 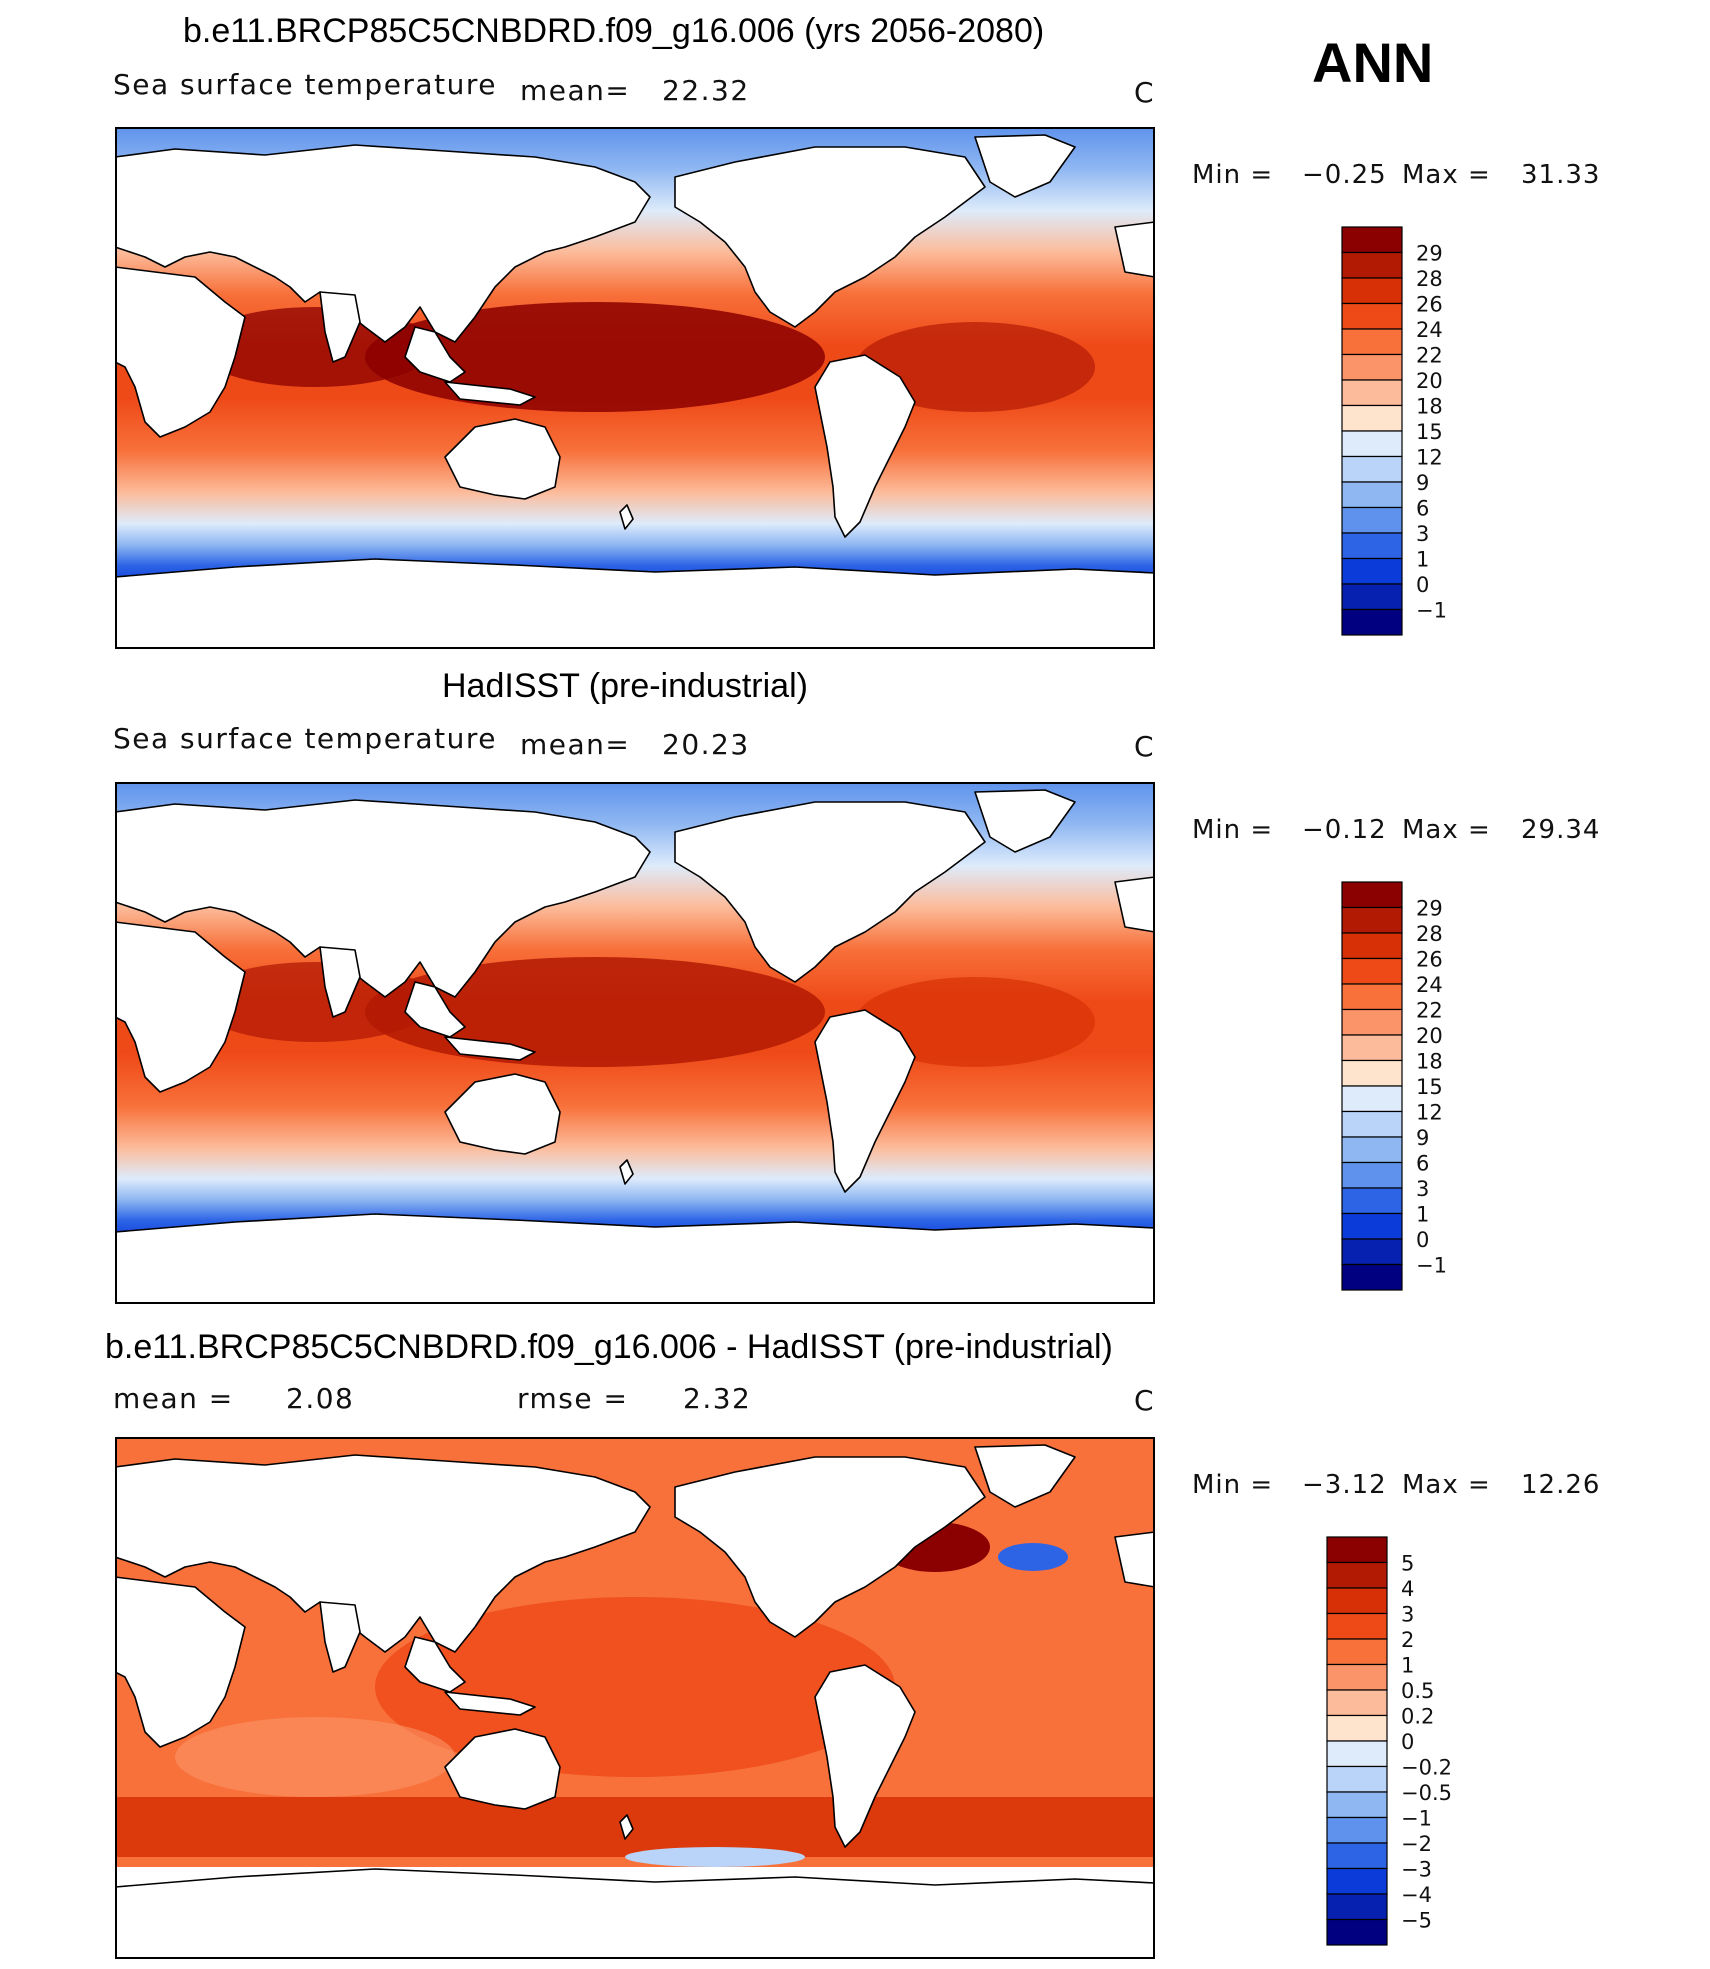 I want to click on panel2-colorbar-tick-label: 26, so click(x=1429, y=960).